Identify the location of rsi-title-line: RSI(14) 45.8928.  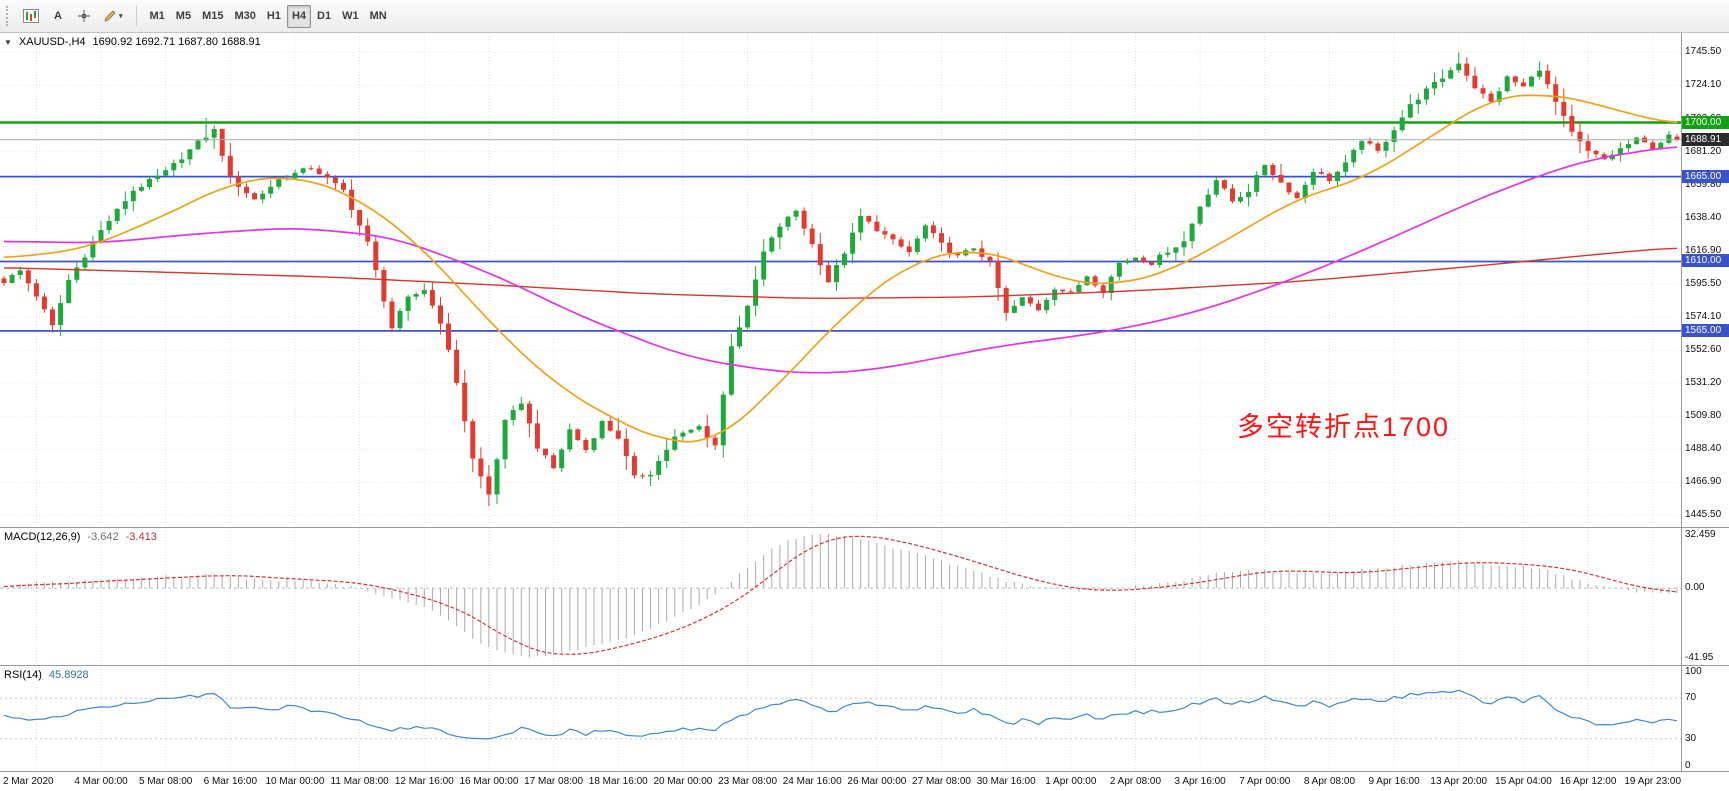
(46, 675).